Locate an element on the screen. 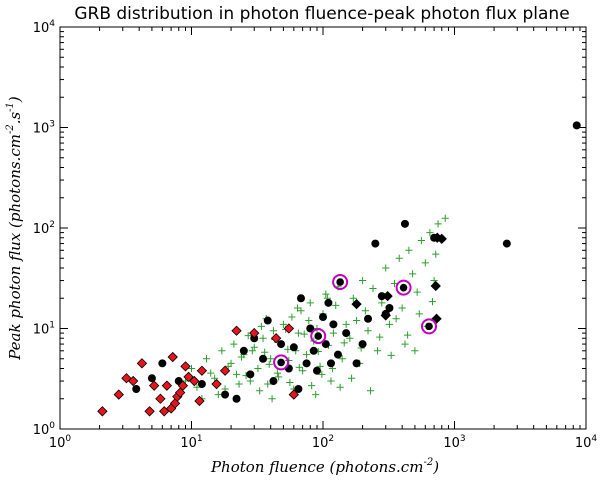 This screenshot has height=483, width=600. data-point-highlight-ring is located at coordinates (281, 362).